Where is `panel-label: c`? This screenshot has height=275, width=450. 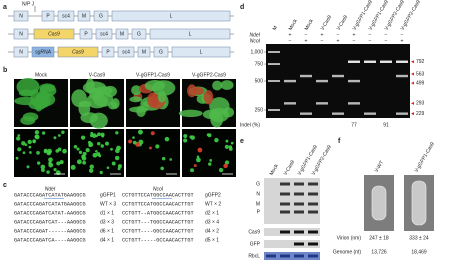
panel-label: c is located at coordinates (5, 185).